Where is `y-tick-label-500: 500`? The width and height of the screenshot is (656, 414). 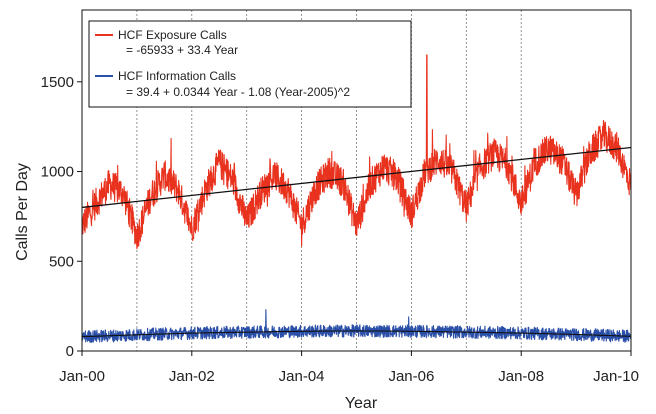 y-tick-label-500: 500 is located at coordinates (61, 261).